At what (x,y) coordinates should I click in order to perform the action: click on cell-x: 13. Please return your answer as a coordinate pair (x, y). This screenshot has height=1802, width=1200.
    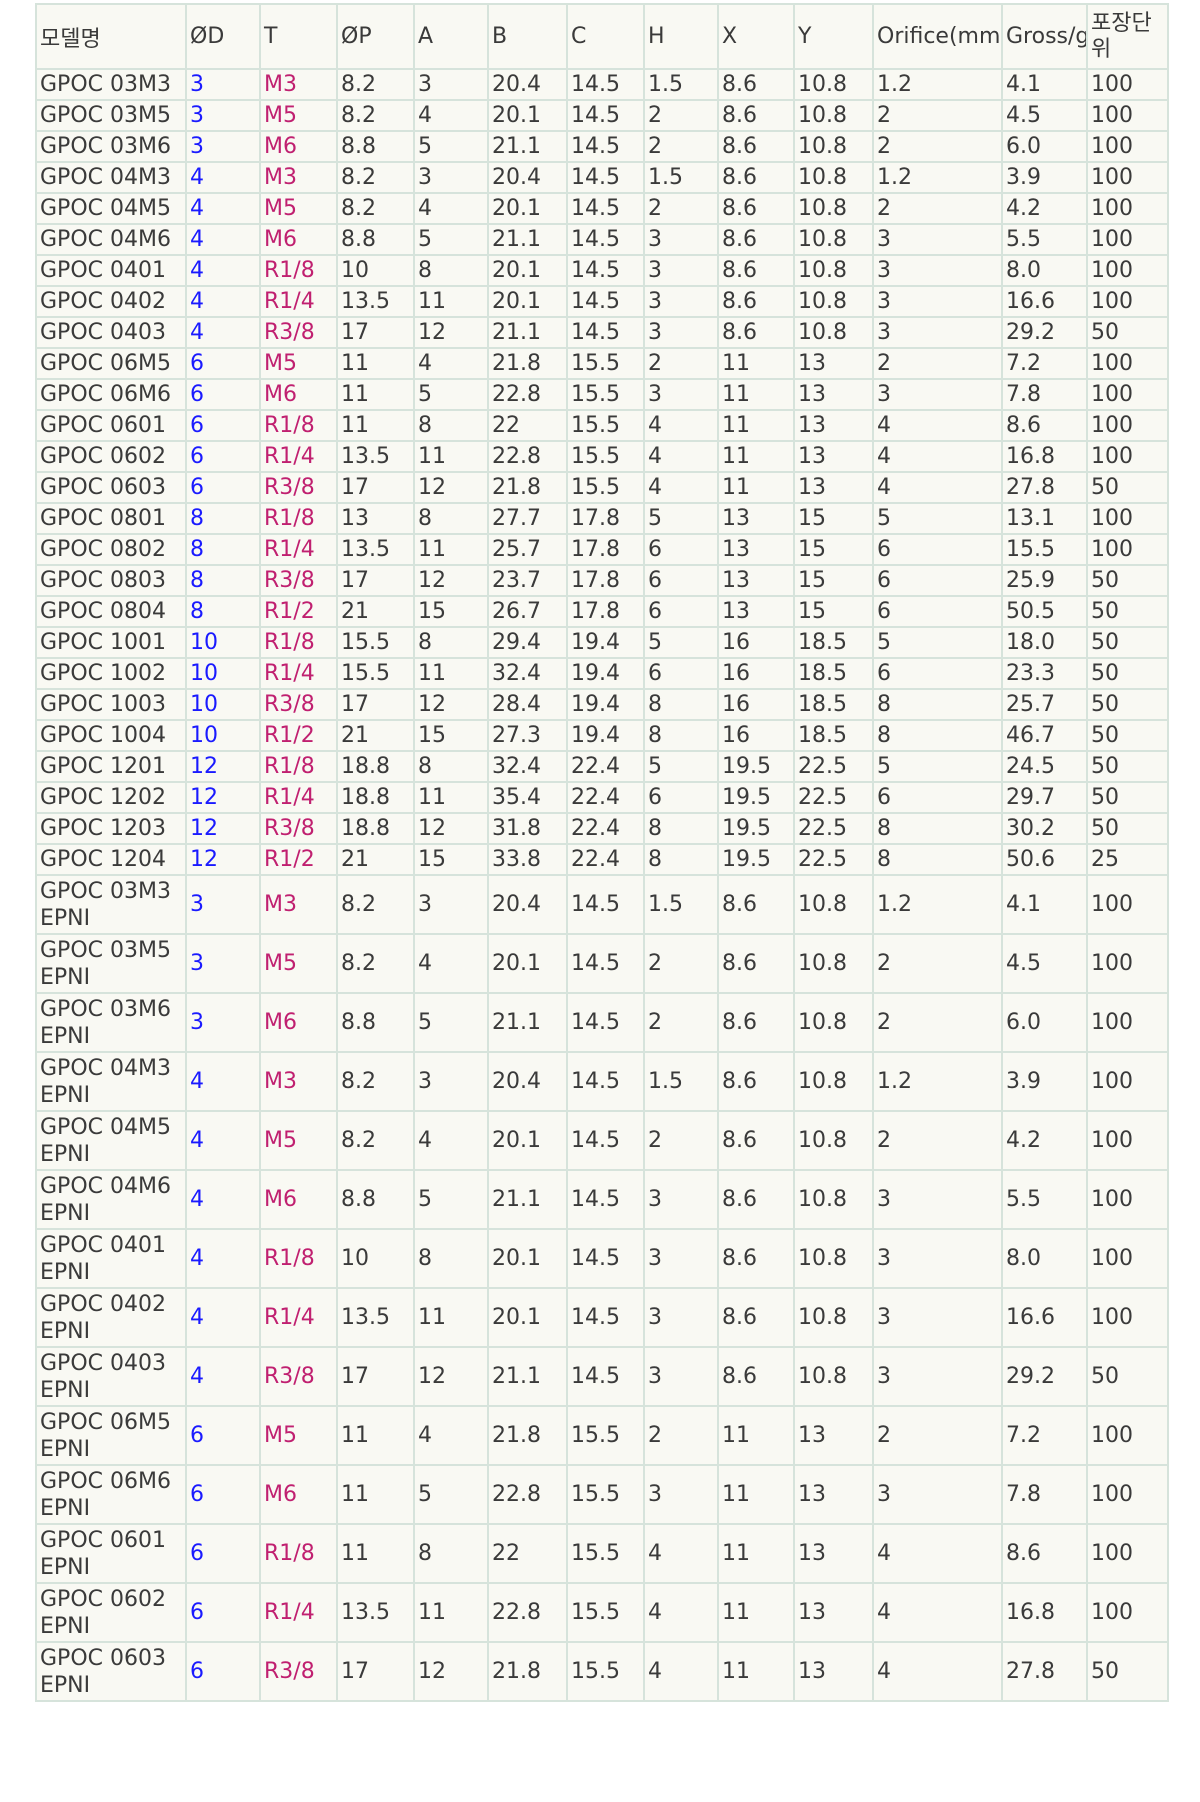
    Looking at the image, I should click on (756, 518).